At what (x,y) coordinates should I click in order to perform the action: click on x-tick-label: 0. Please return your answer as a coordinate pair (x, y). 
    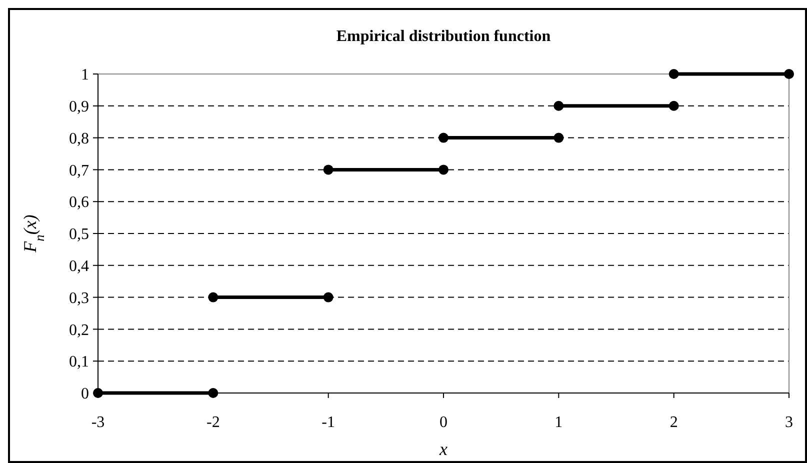
    Looking at the image, I should click on (444, 422).